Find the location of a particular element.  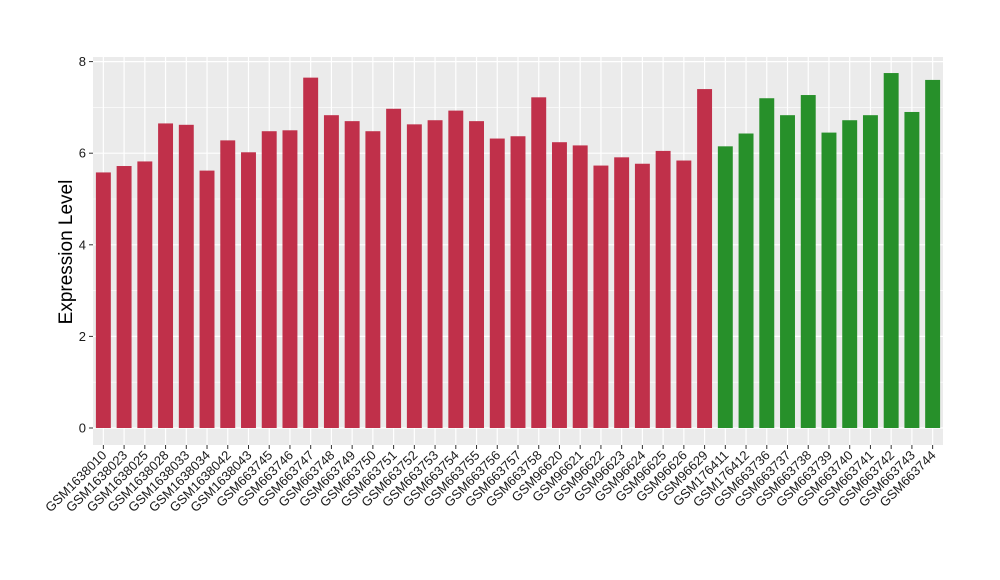

bar-GSM1638042 is located at coordinates (228, 284).